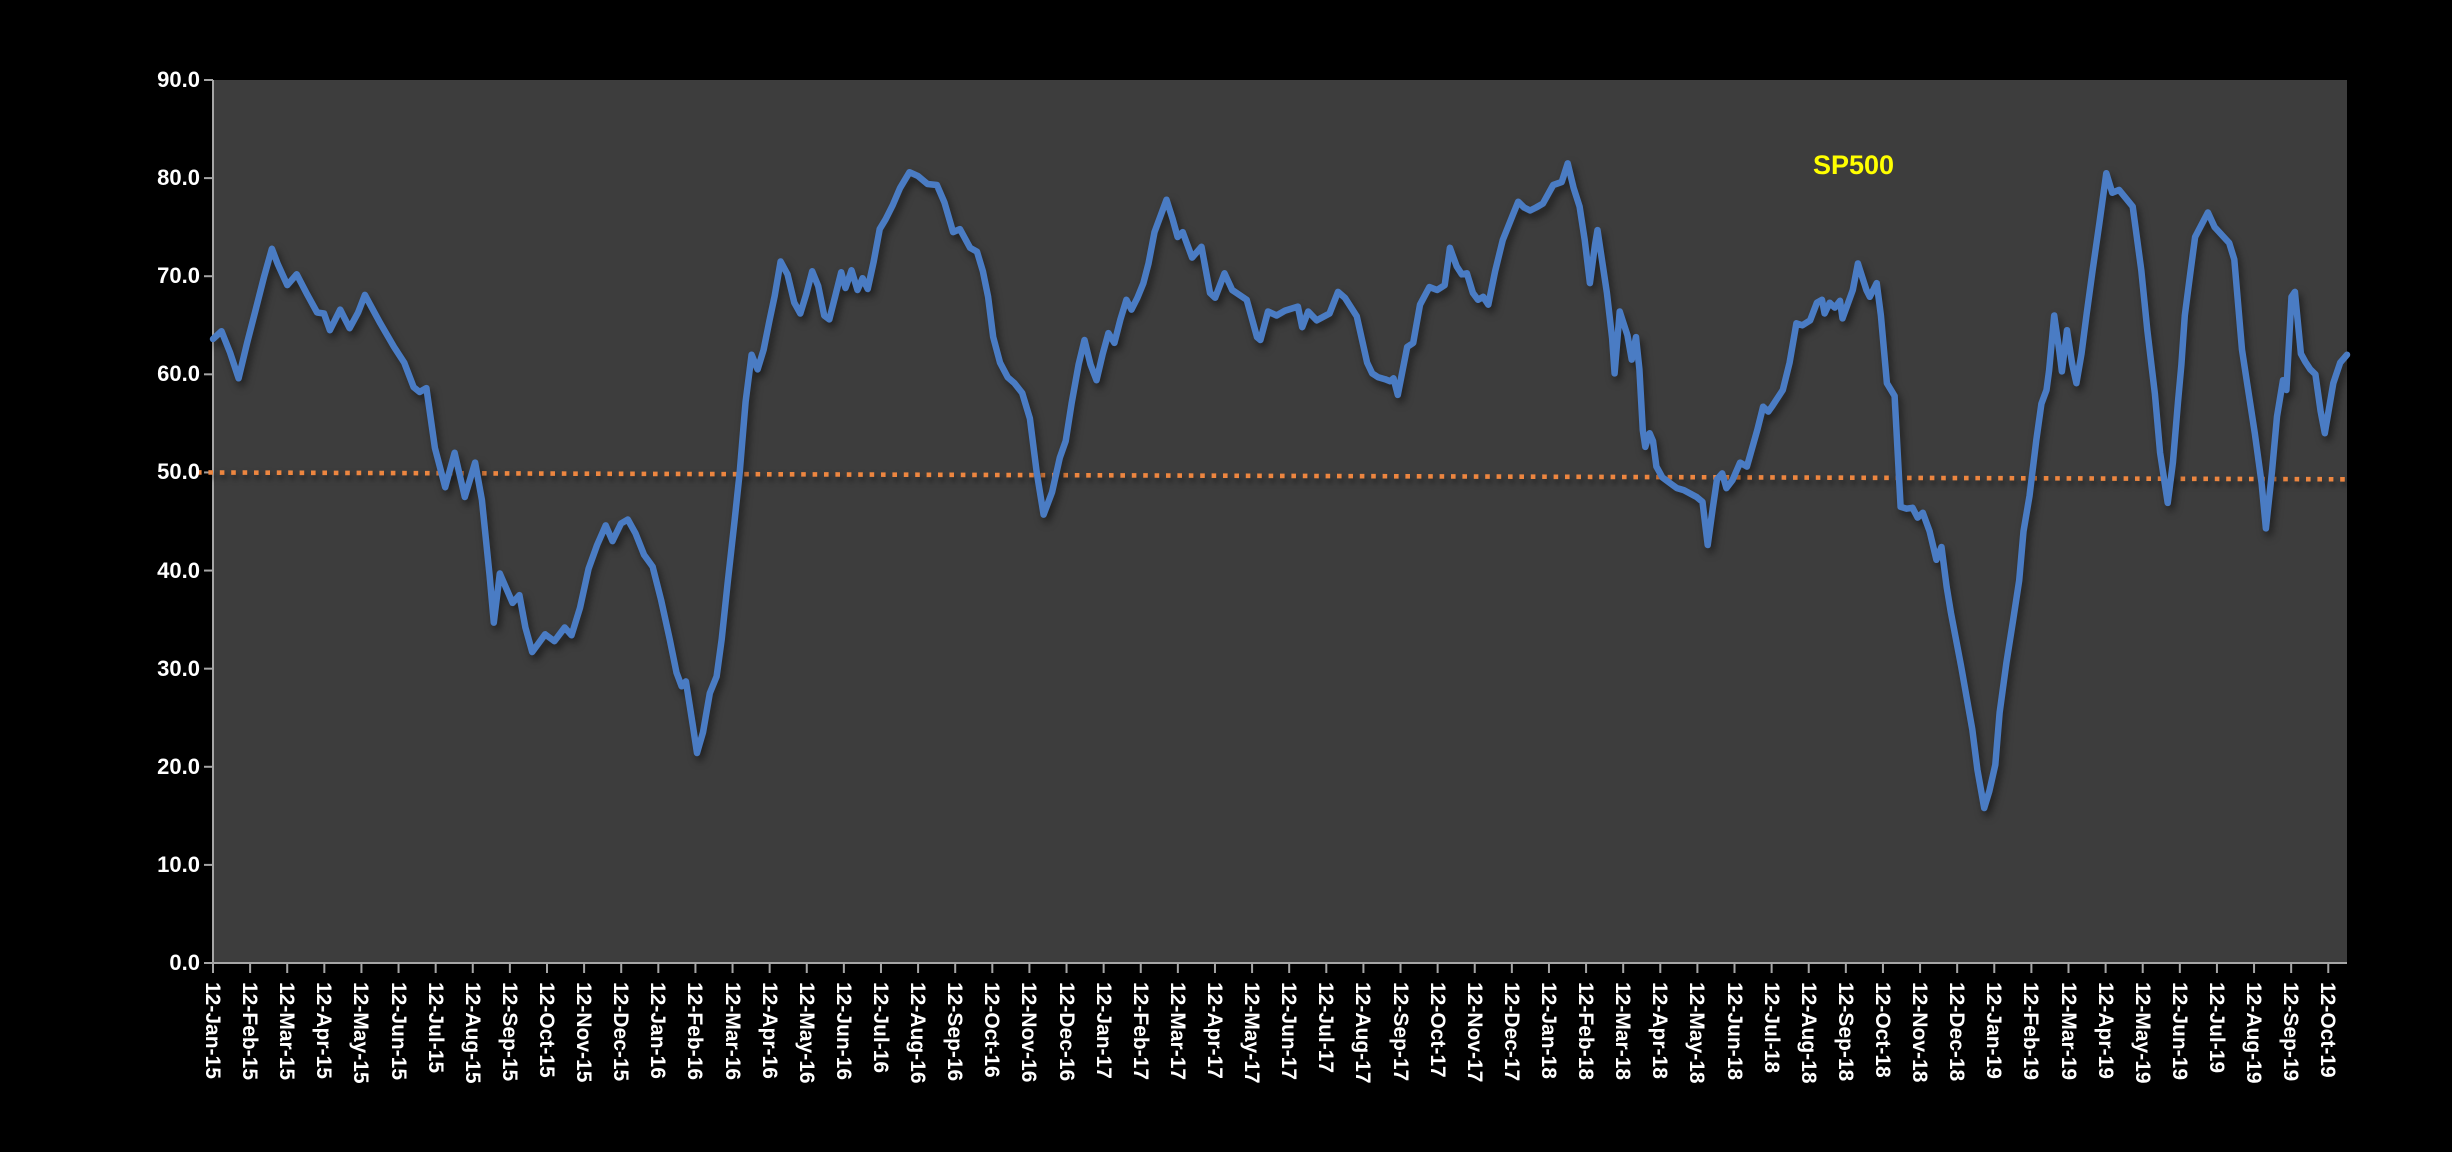 This screenshot has height=1152, width=2452. Describe the element at coordinates (1957, 1032) in the screenshot. I see `x-axis-label: 12-Dec-18` at that location.